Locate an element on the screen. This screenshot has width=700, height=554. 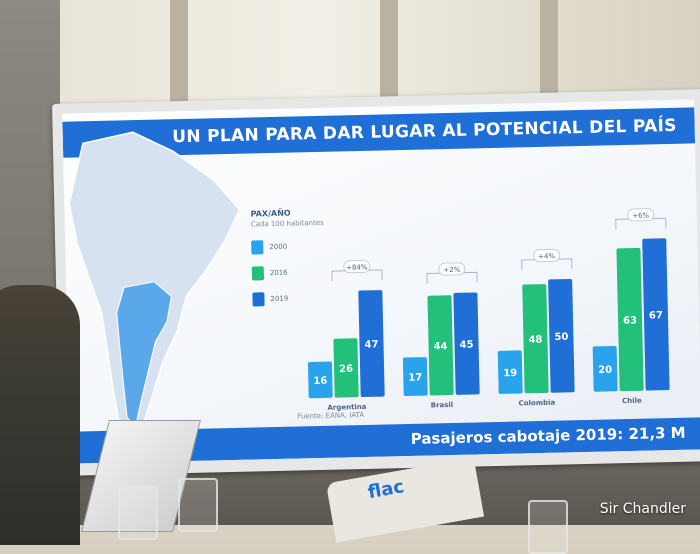
data-label: 47 is located at coordinates (371, 344).